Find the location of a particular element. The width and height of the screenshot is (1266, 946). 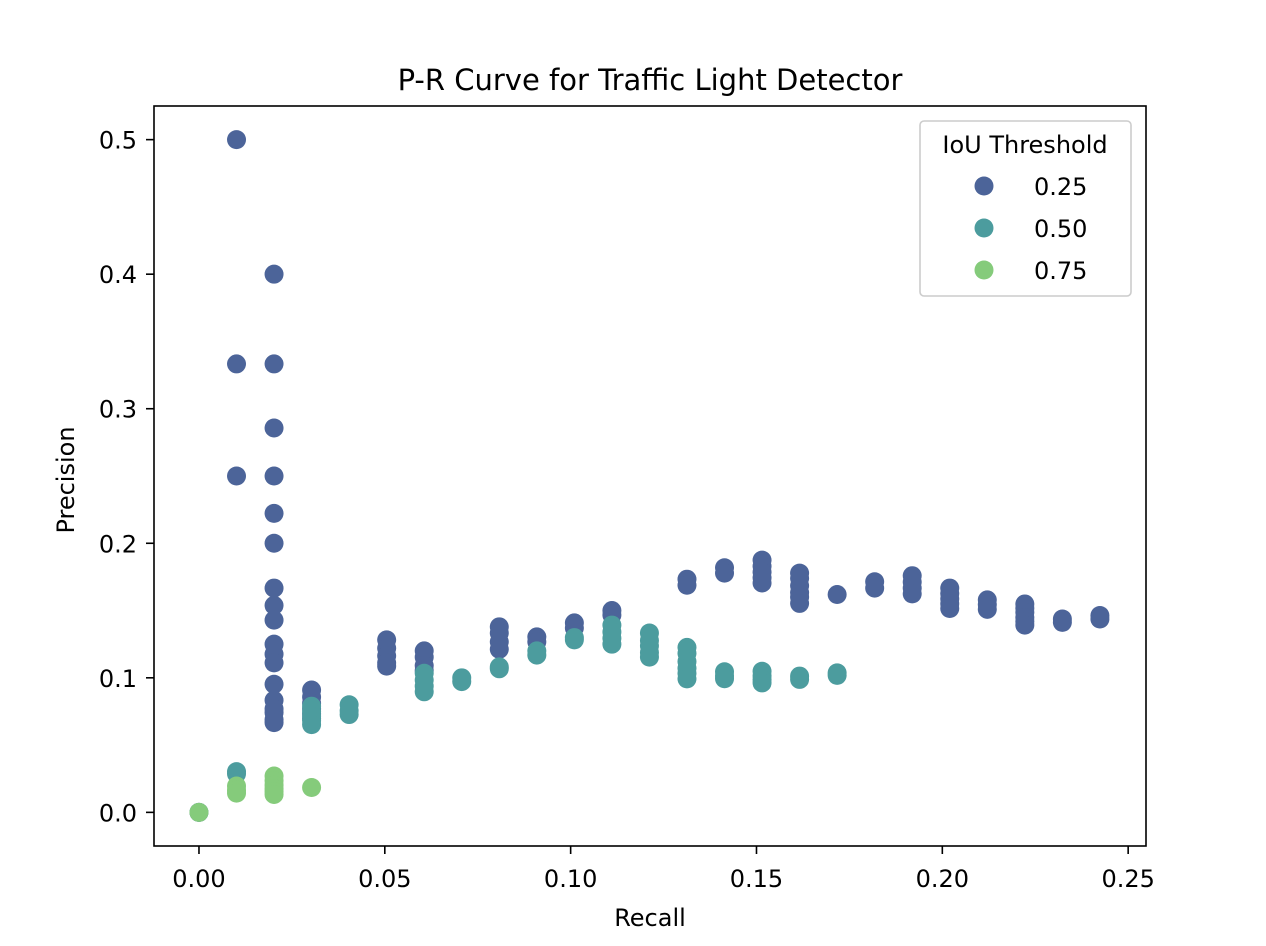

y-axis-title: Precision is located at coordinates (66, 479).